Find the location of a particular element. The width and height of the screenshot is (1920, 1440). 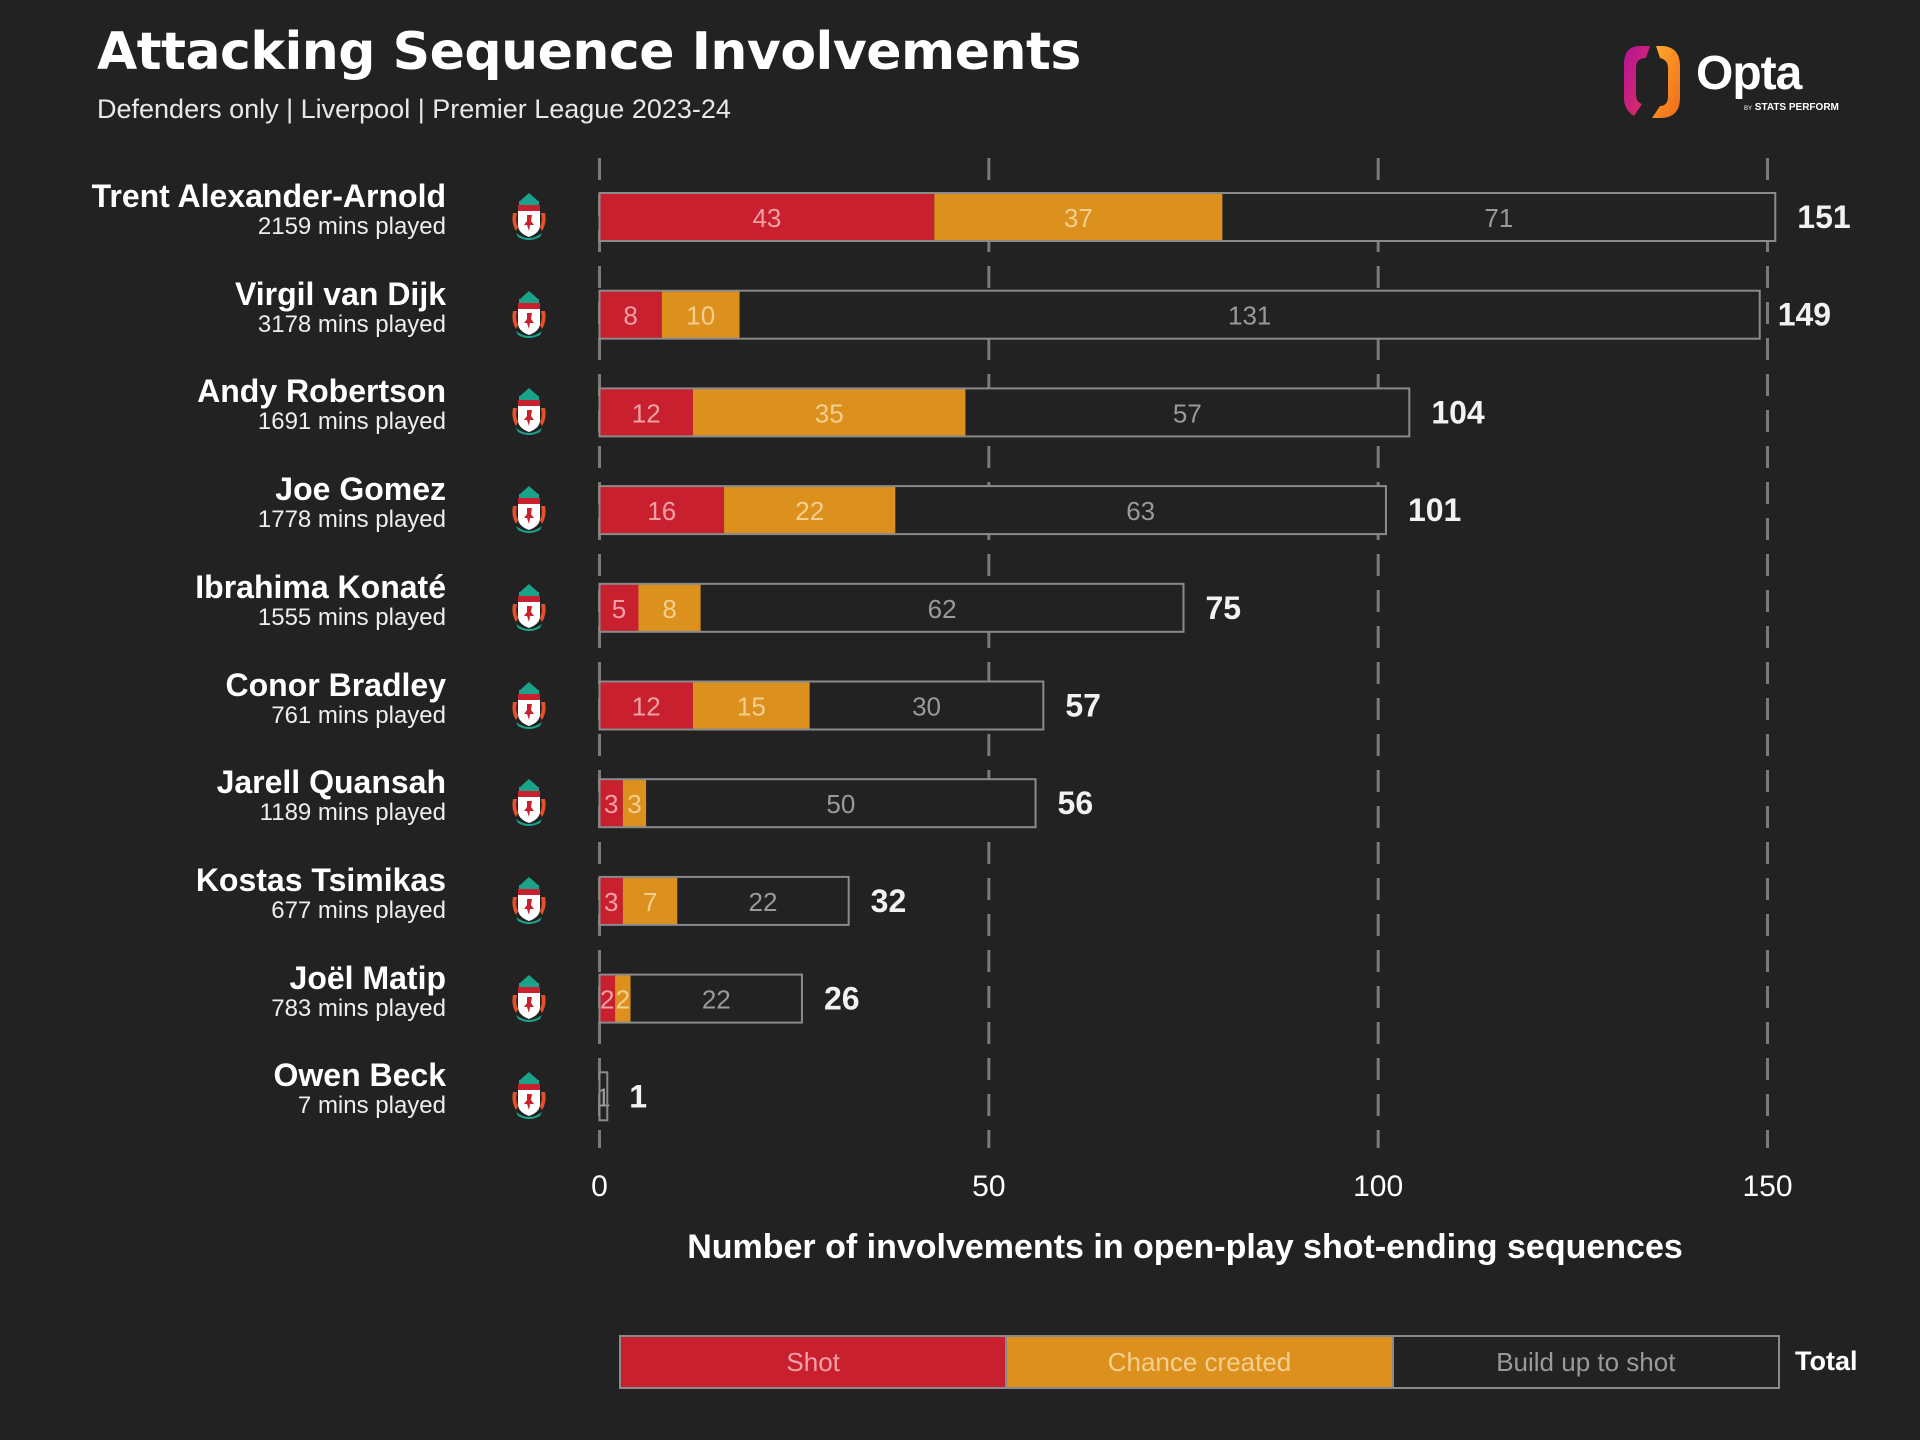

segment-value-label: 37 is located at coordinates (1078, 218).